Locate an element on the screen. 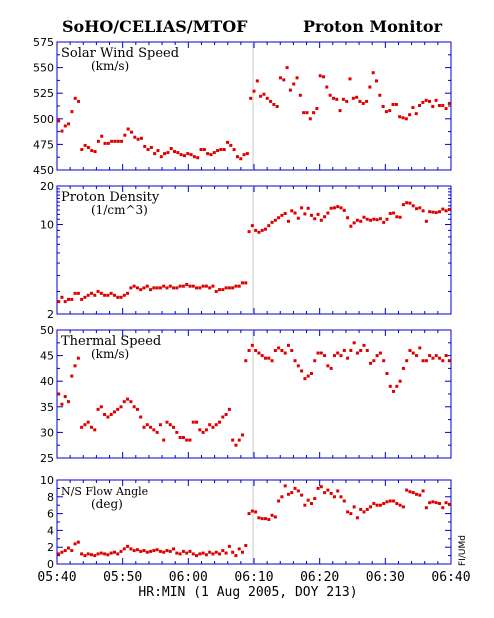 This screenshot has height=618, width=494. y-tick-label: 575 is located at coordinates (43, 42).